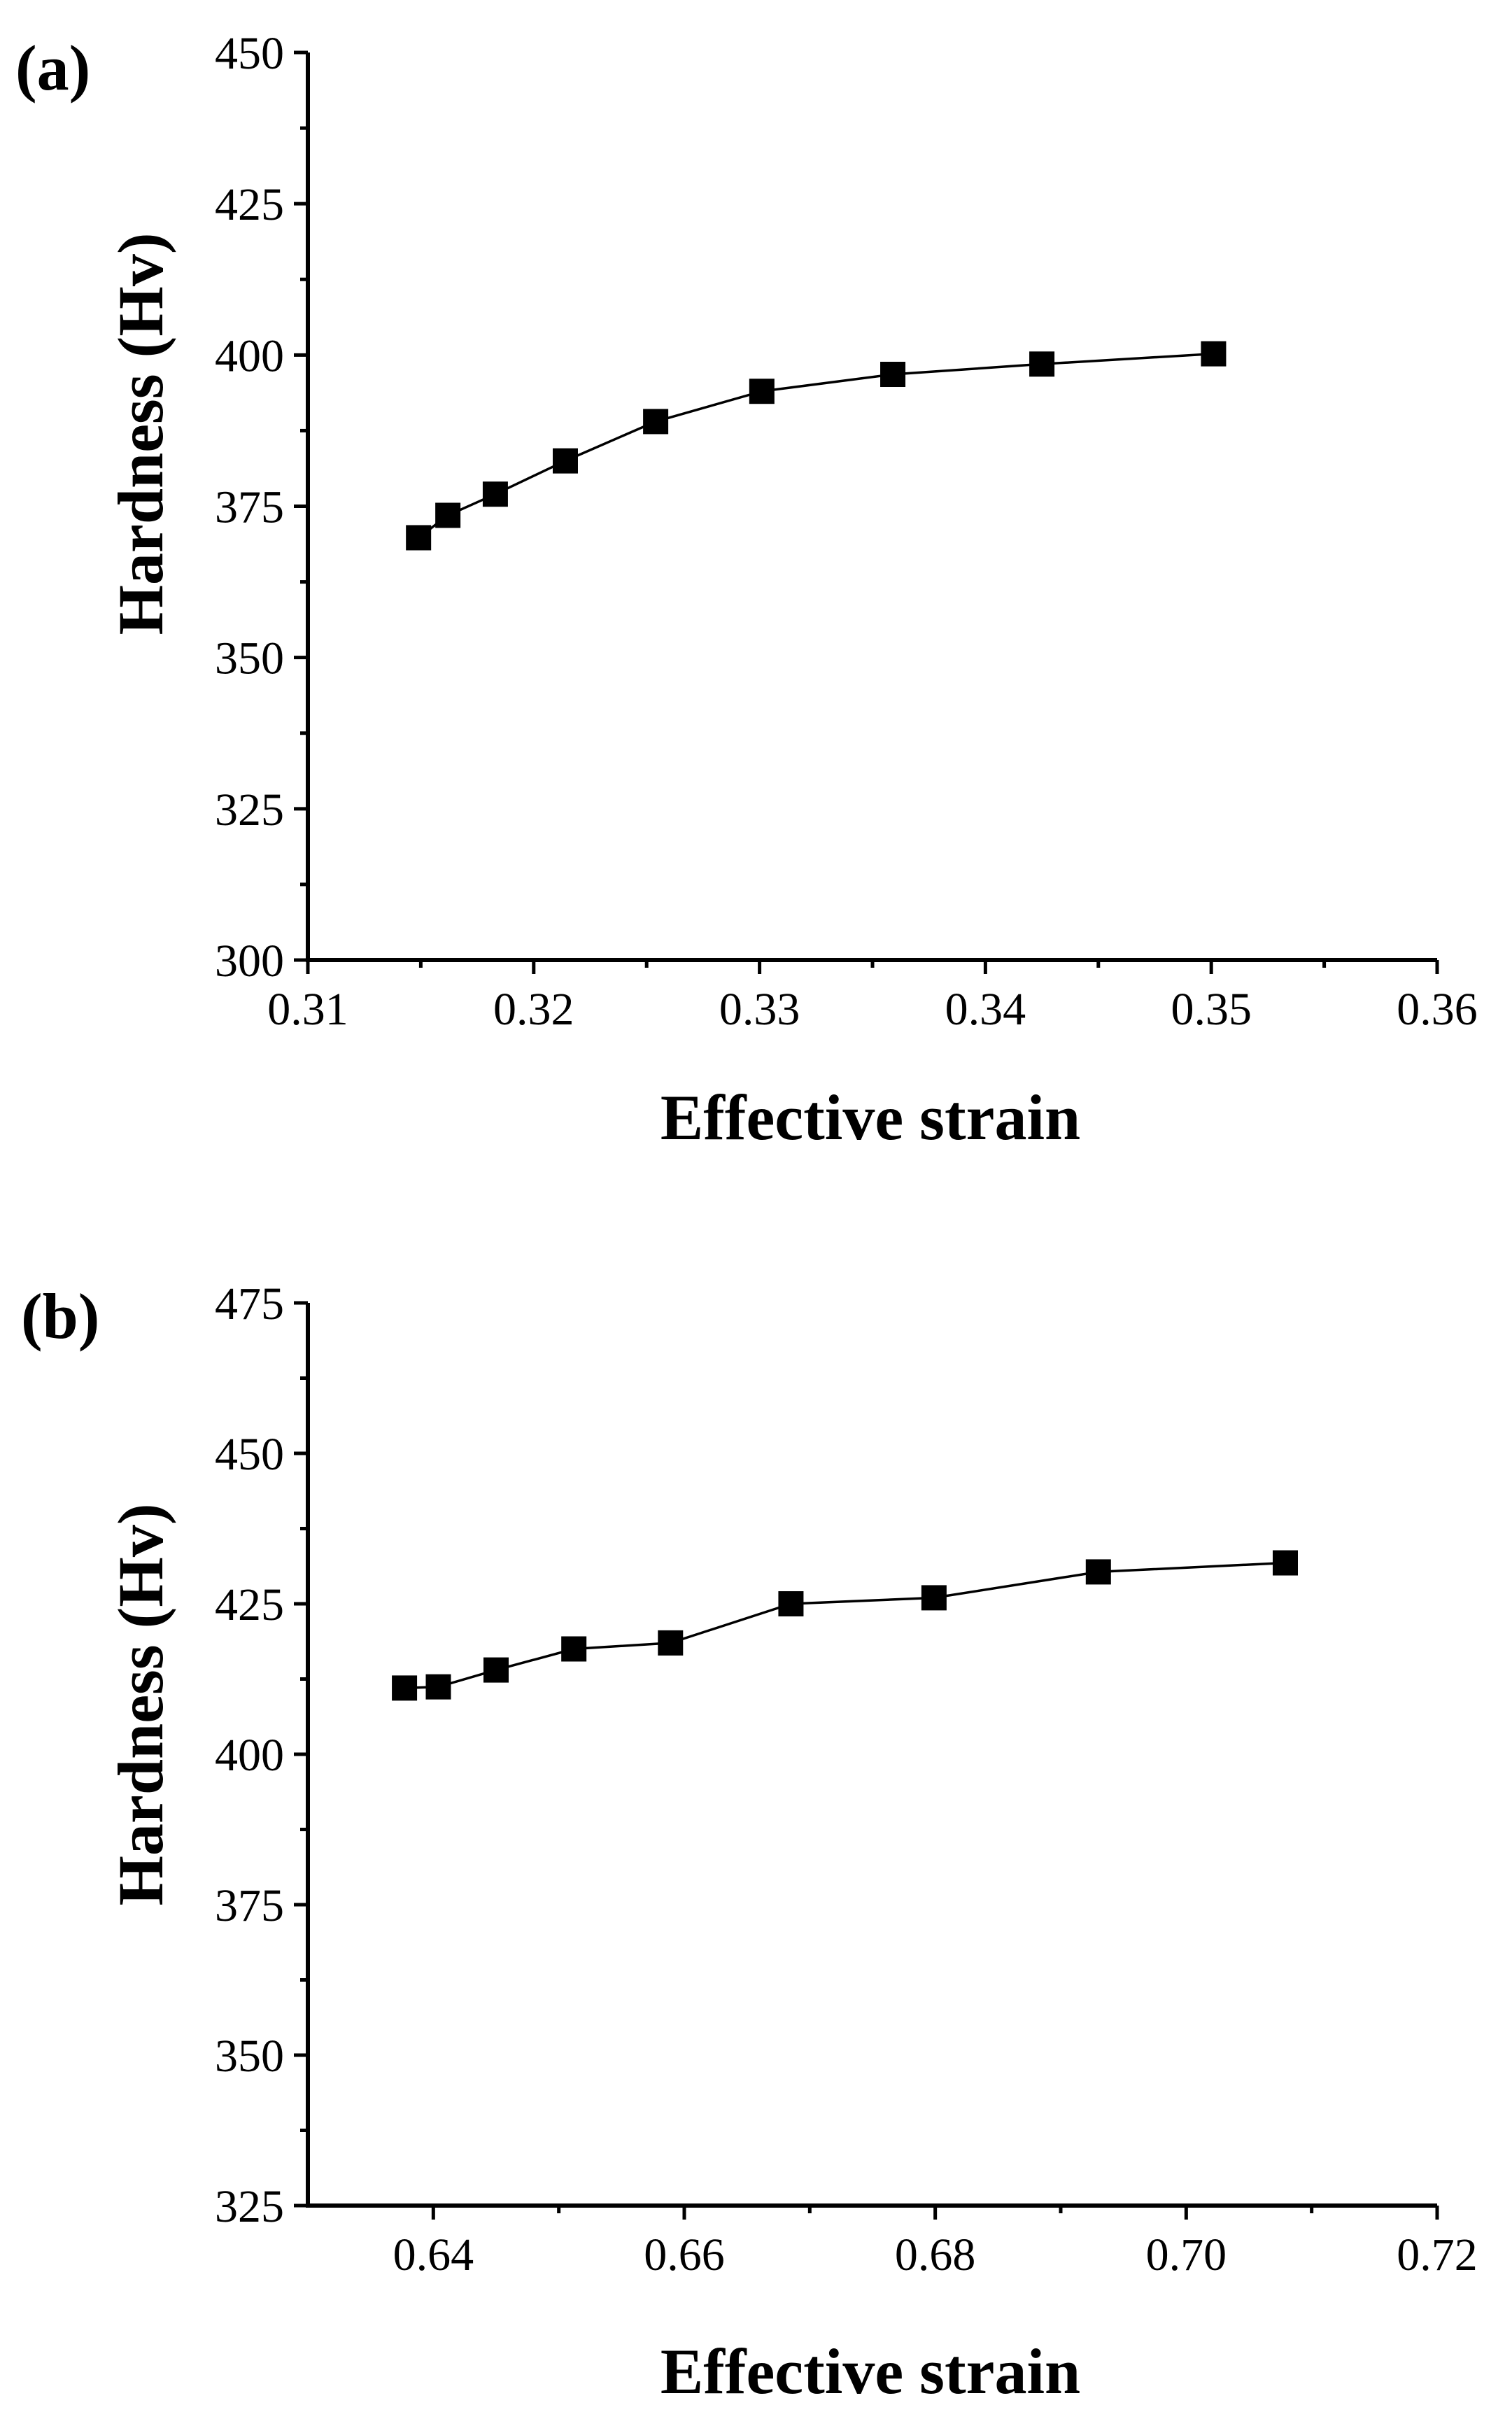 The height and width of the screenshot is (2419, 1512). I want to click on x-tick-label: 0.64, so click(433, 2254).